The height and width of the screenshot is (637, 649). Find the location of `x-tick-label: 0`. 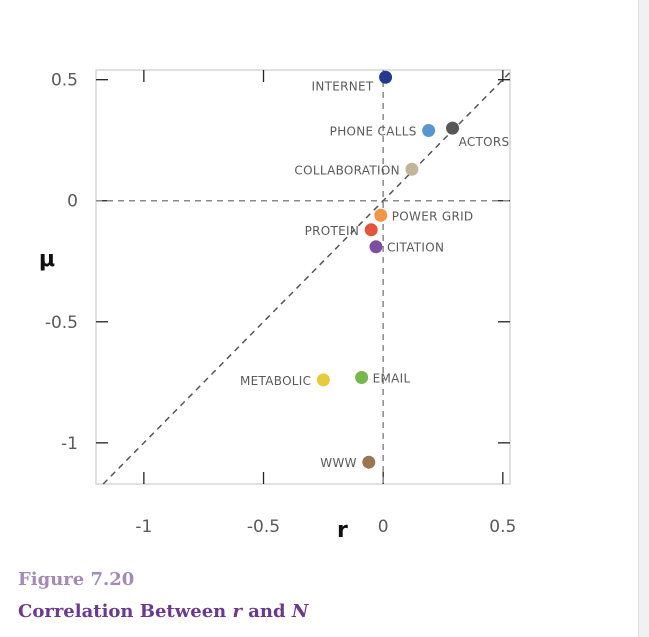

x-tick-label: 0 is located at coordinates (383, 527).